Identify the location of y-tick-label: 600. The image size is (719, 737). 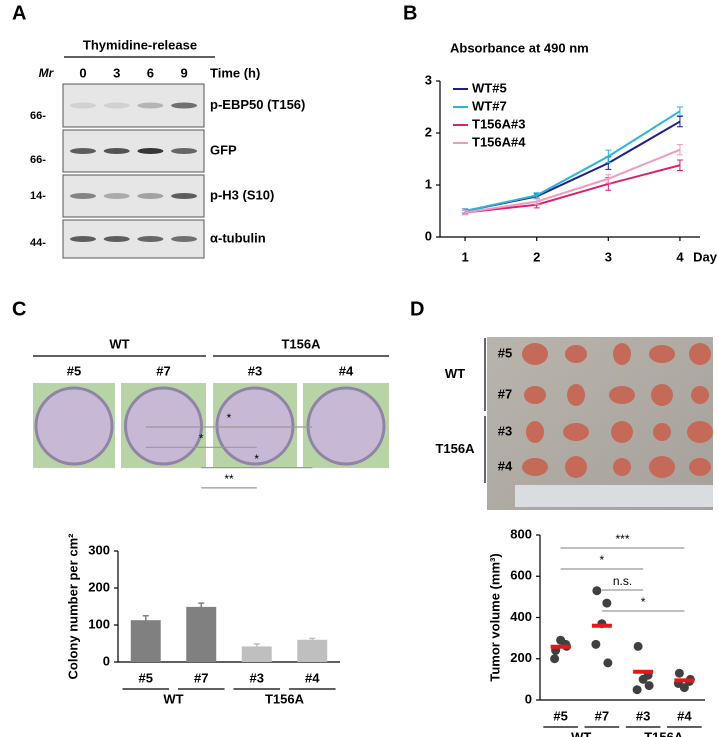
(521, 575).